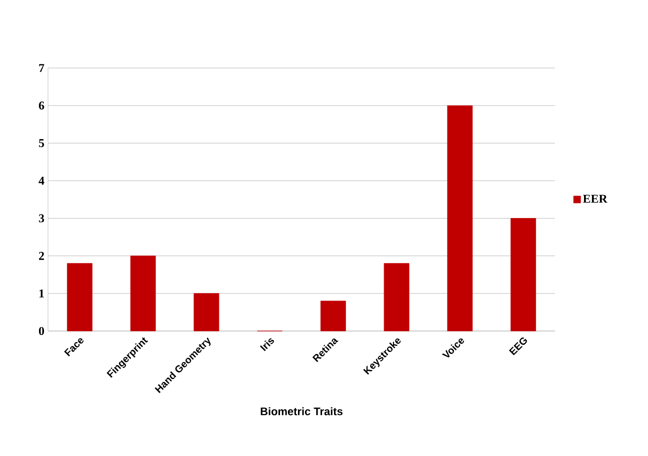 This screenshot has width=648, height=456. What do you see at coordinates (41, 331) in the screenshot?
I see `y-tick-label: 0` at bounding box center [41, 331].